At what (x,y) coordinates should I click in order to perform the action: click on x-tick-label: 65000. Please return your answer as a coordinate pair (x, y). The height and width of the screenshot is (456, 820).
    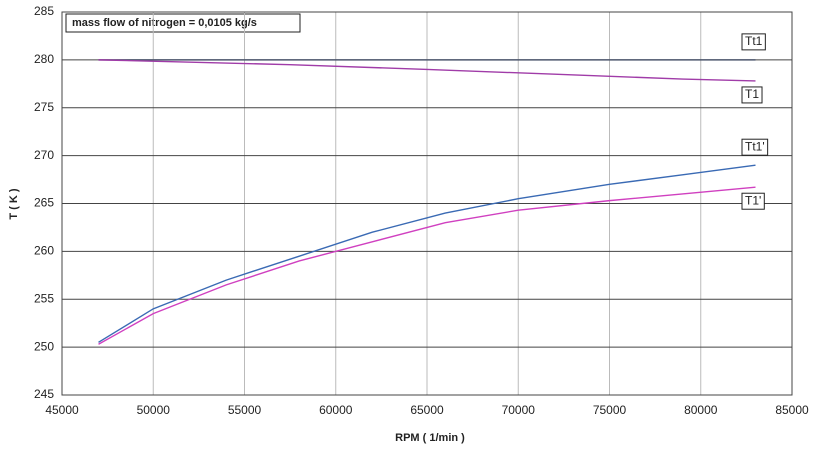
    Looking at the image, I should click on (427, 410).